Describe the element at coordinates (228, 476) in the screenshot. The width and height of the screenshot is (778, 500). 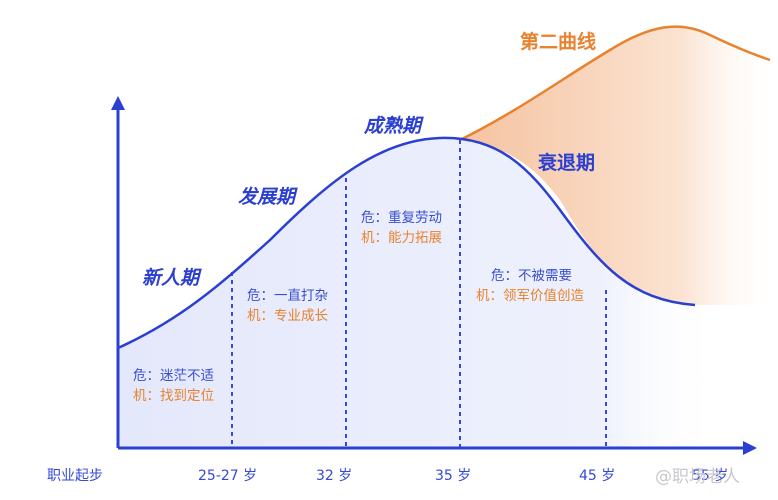
I see `x-tick-25-27: 25-27 岁` at that location.